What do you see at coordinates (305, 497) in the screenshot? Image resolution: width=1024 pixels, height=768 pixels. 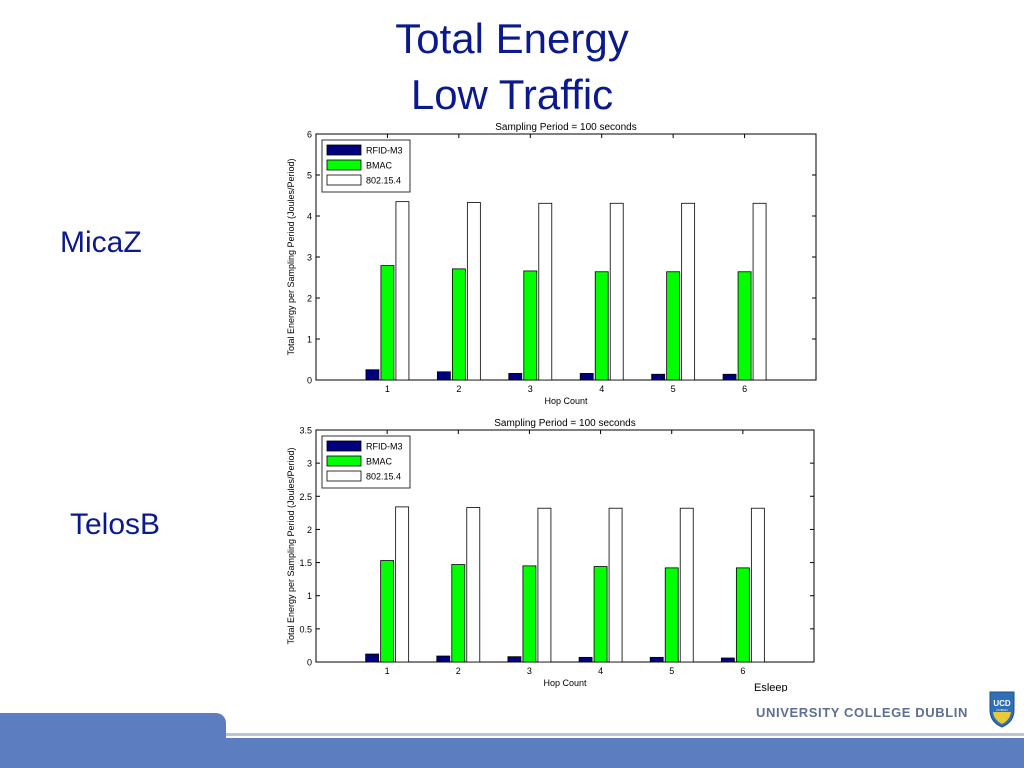 I see `y-tick-label: 2.5` at bounding box center [305, 497].